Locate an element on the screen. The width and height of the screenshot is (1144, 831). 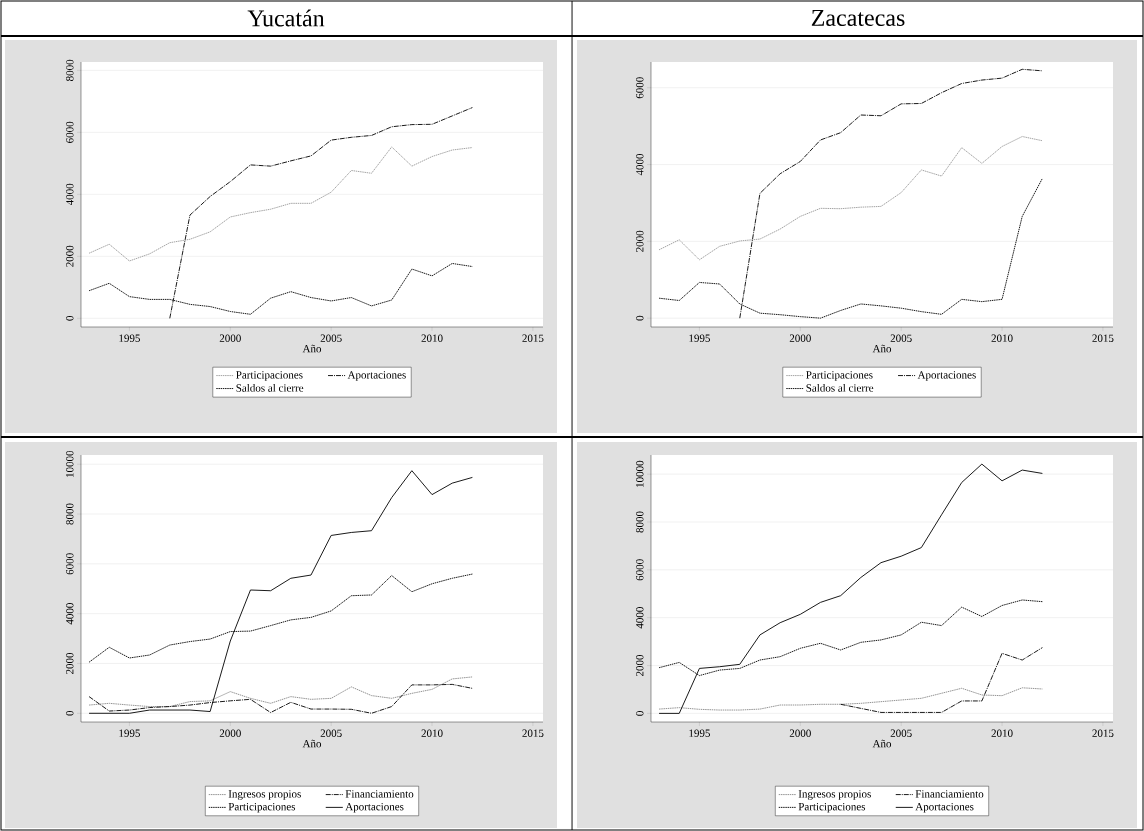
chart-title: Zacatecas is located at coordinates (858, 18).